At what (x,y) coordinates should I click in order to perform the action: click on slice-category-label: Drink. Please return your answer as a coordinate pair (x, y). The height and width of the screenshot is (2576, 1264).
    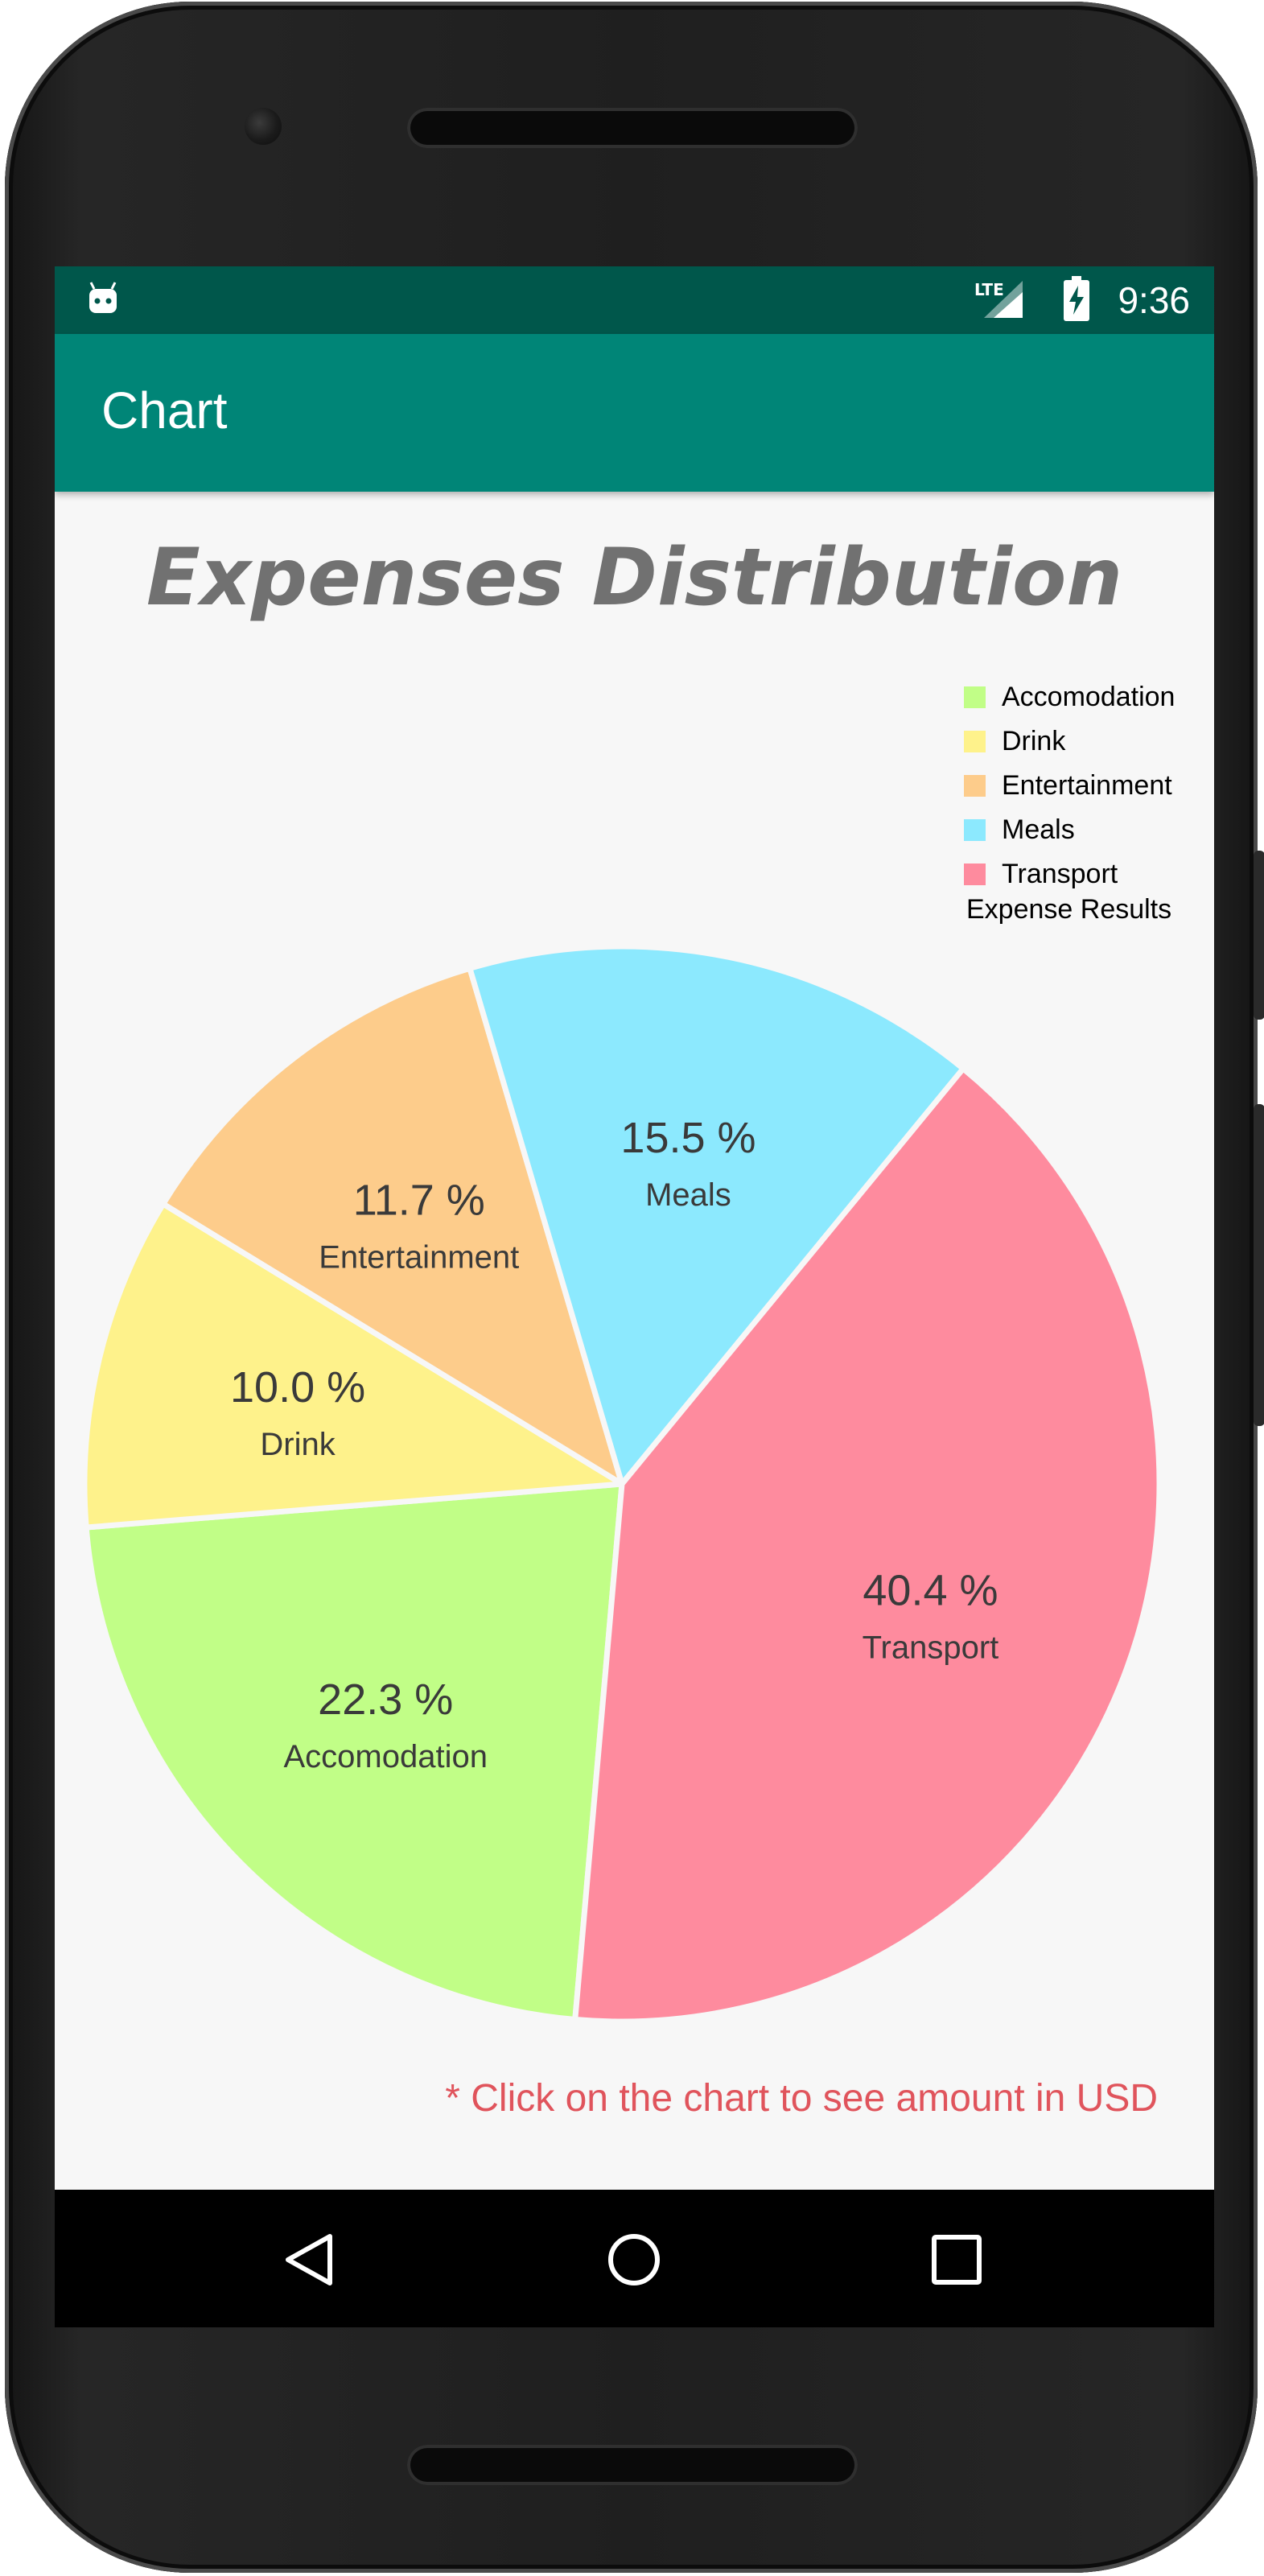
    Looking at the image, I should click on (298, 1444).